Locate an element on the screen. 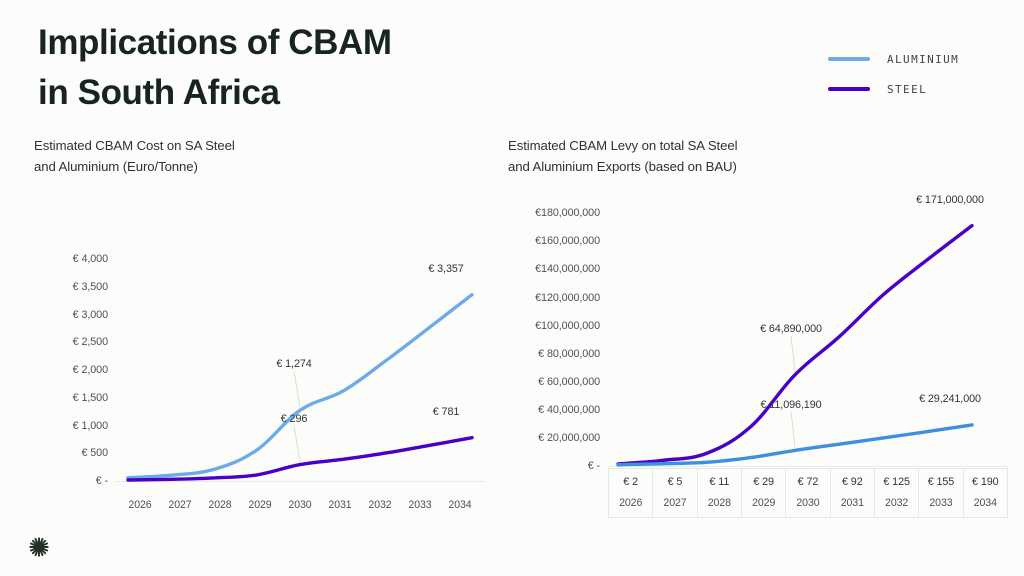  legend-item-steel: STEEL is located at coordinates (908, 89).